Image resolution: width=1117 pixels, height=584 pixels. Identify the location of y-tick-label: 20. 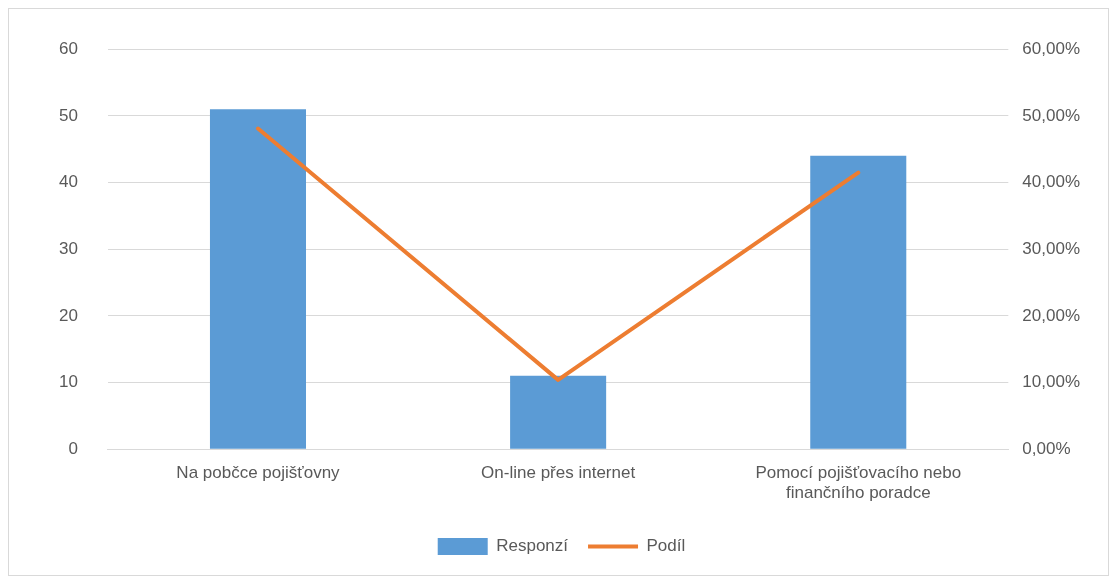
(68, 315).